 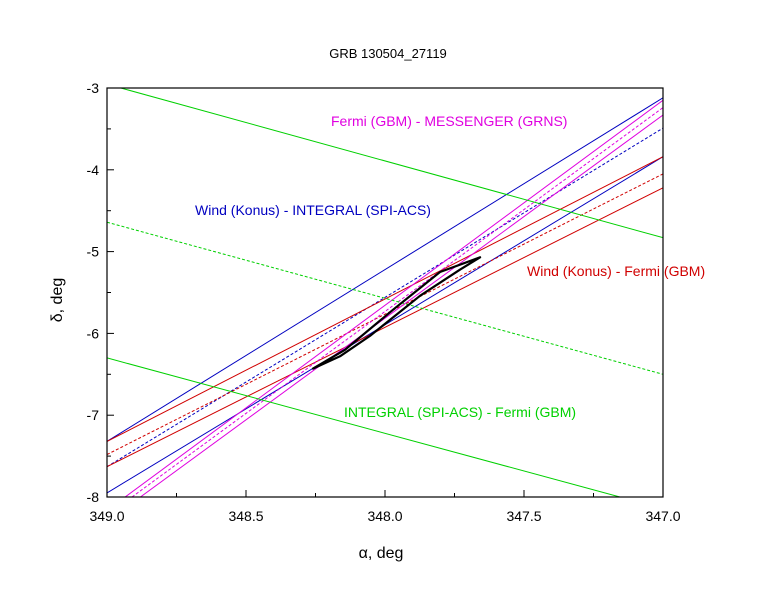 I want to click on x-tick-label: 347.0, so click(x=662, y=516).